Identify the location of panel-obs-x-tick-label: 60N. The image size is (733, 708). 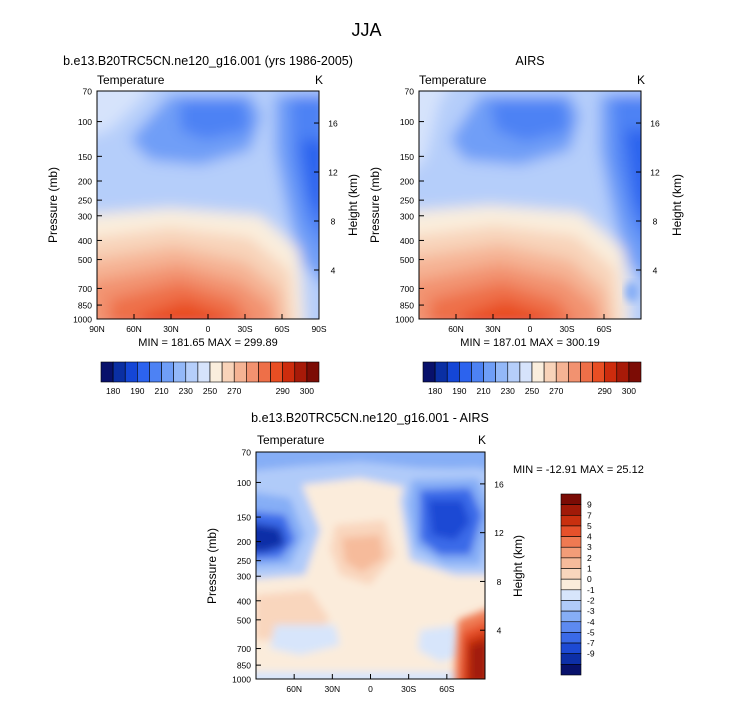
(456, 329).